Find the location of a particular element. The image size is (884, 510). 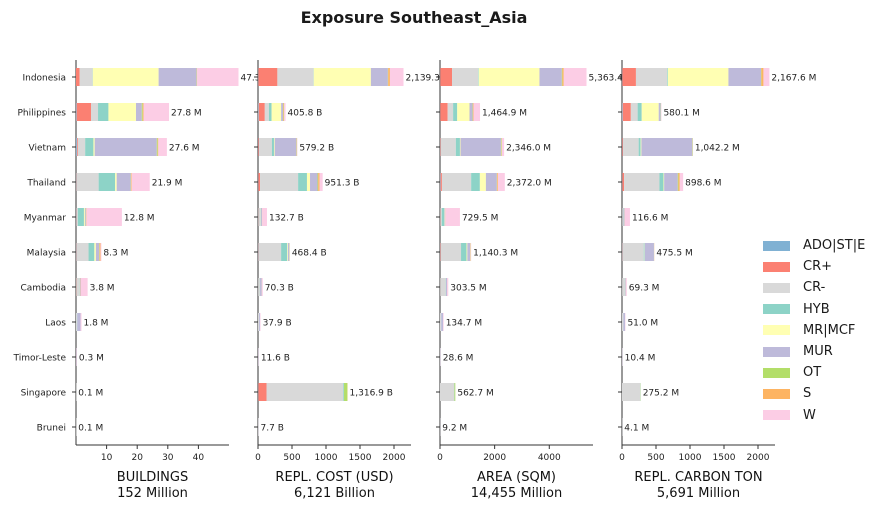

x-axis-label: REPL. COST (USD) is located at coordinates (334, 477).